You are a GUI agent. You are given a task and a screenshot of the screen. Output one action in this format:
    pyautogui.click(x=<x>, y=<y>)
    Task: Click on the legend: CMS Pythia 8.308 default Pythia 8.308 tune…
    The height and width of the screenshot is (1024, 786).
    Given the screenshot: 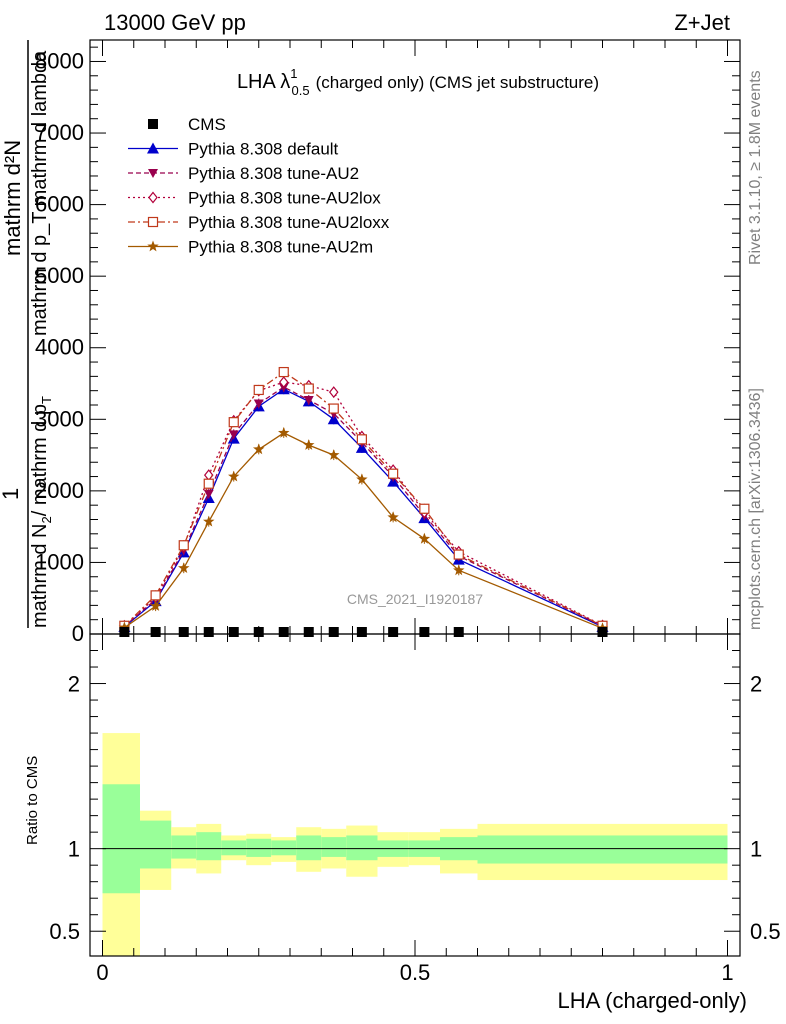 What is the action you would take?
    pyautogui.click(x=259, y=186)
    